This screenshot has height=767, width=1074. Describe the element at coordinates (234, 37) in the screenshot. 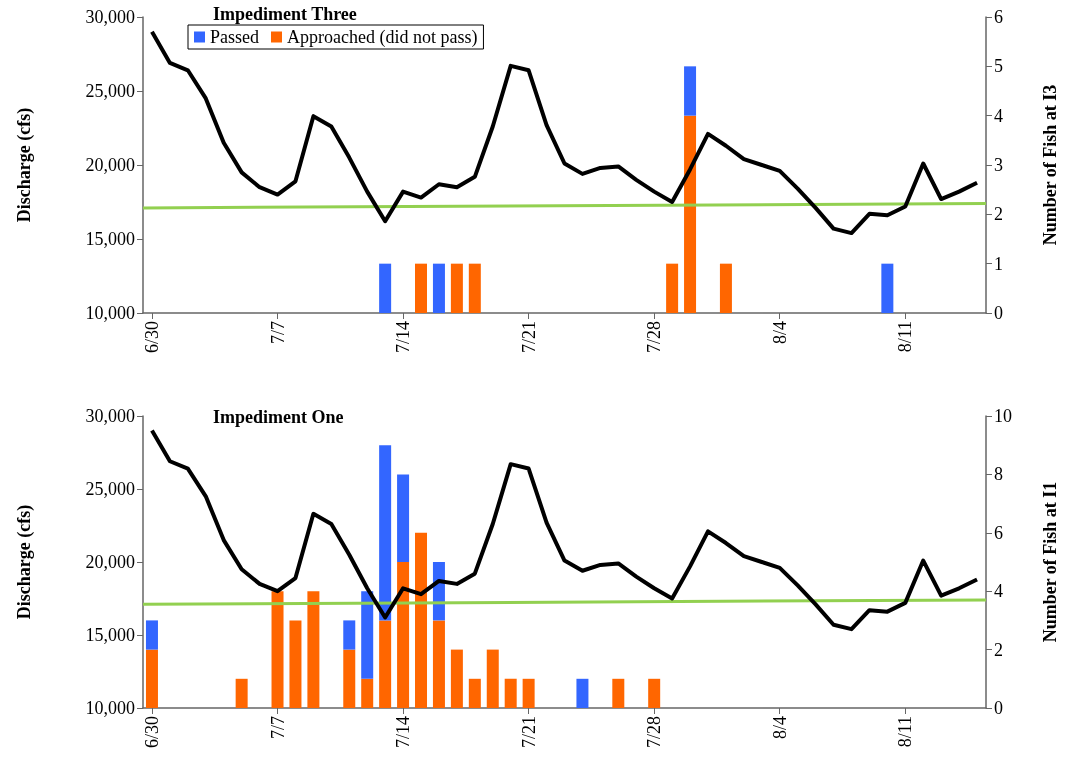

I see `legend-label: Passed` at that location.